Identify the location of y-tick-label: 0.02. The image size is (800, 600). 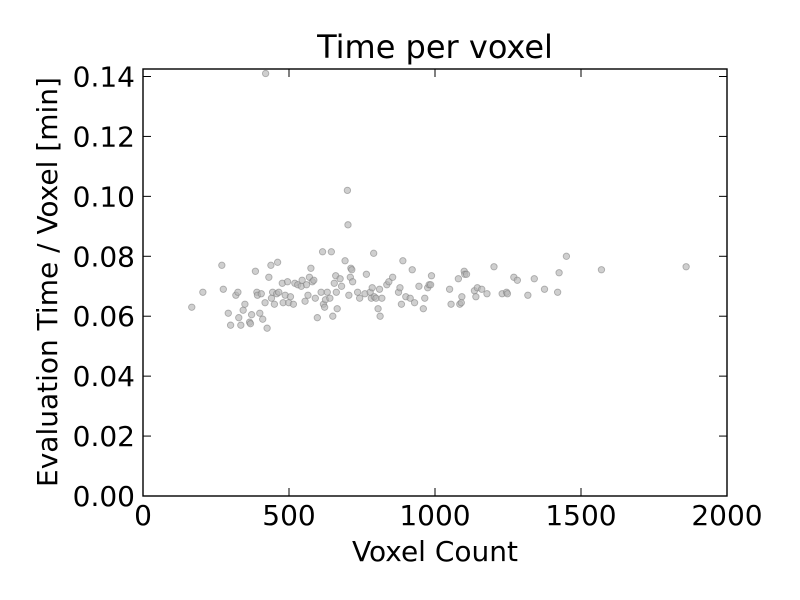
(104, 436).